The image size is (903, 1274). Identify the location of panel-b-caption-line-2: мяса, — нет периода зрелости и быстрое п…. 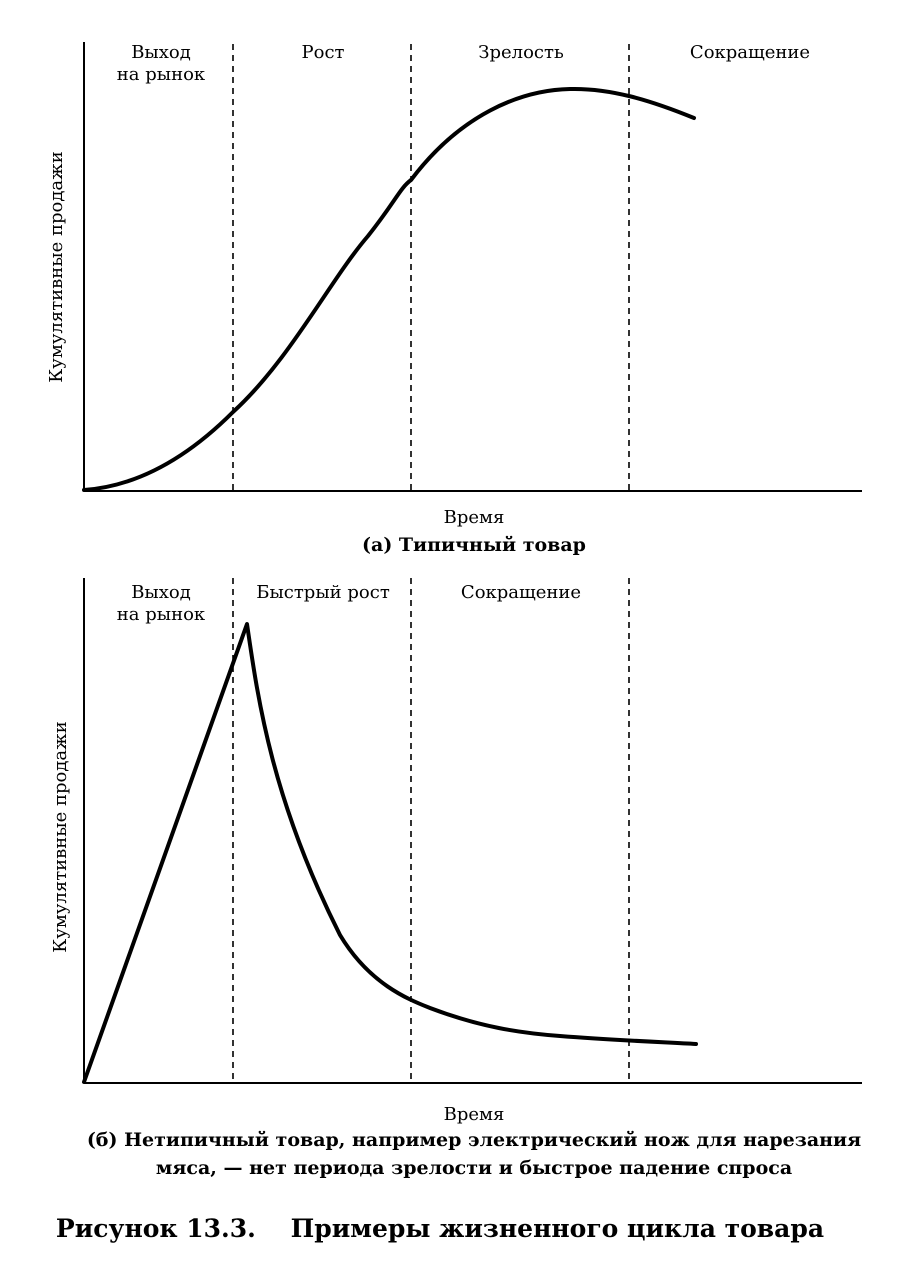
(474, 1168).